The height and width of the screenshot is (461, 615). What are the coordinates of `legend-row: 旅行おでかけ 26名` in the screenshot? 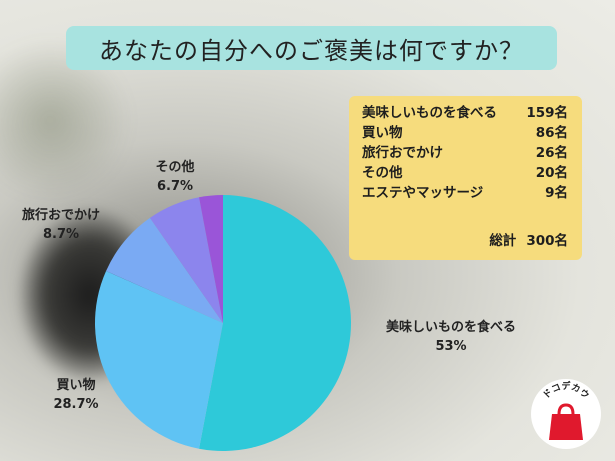 It's located at (465, 153).